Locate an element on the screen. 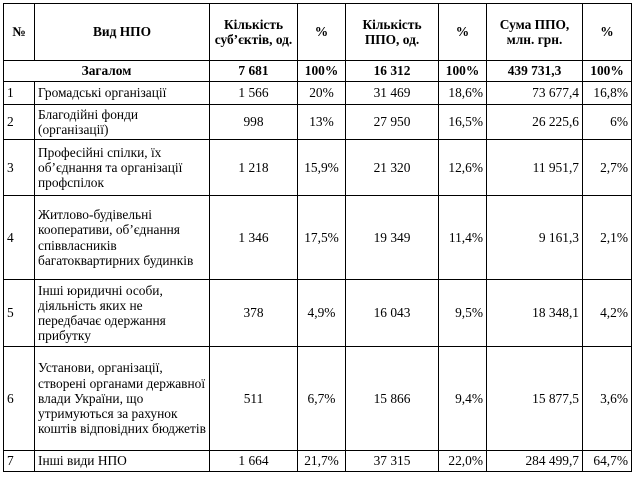  row-subjects: 1 664 is located at coordinates (253, 461).